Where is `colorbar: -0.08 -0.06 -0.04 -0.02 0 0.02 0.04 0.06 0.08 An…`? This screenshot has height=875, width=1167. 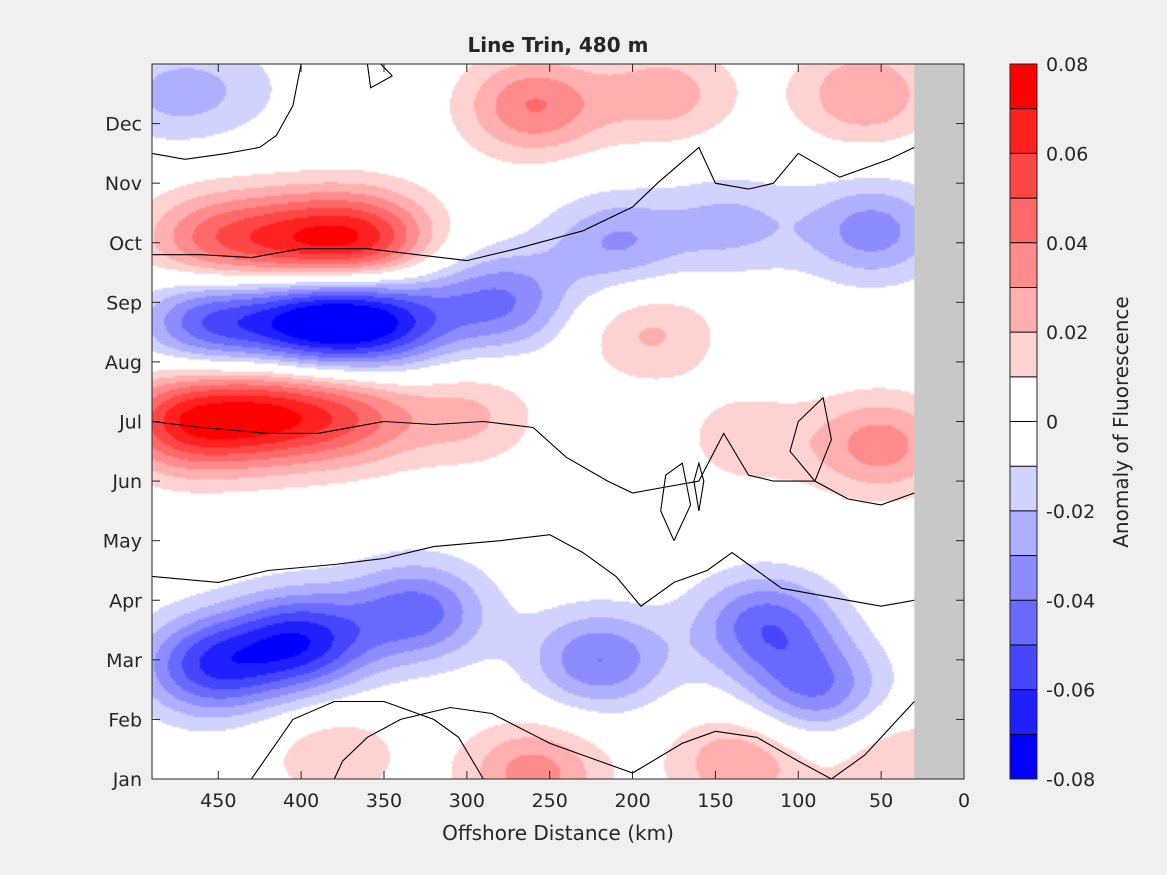
colorbar: -0.08 -0.06 -0.04 -0.02 0 0.02 0.04 0.06 0.08 An… is located at coordinates (1071, 422).